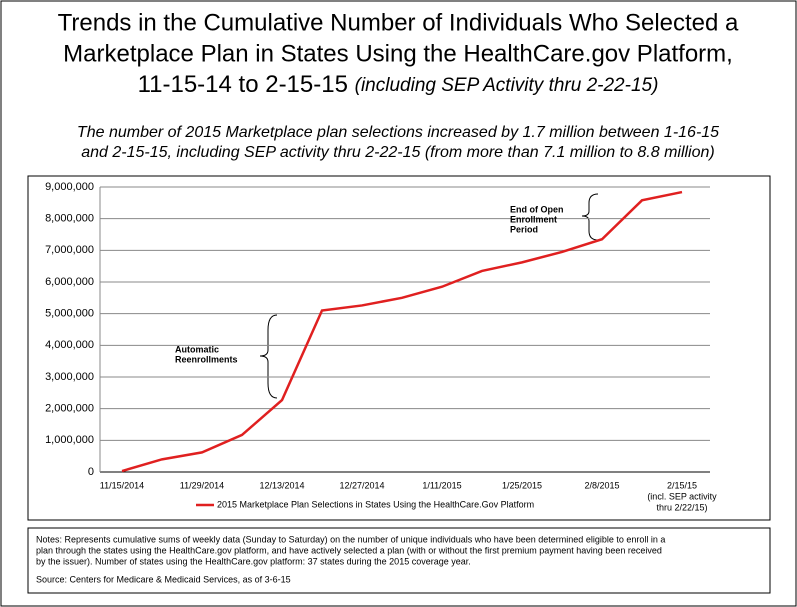 The width and height of the screenshot is (797, 607). What do you see at coordinates (206, 359) in the screenshot?
I see `annotation: Reenrollments` at bounding box center [206, 359].